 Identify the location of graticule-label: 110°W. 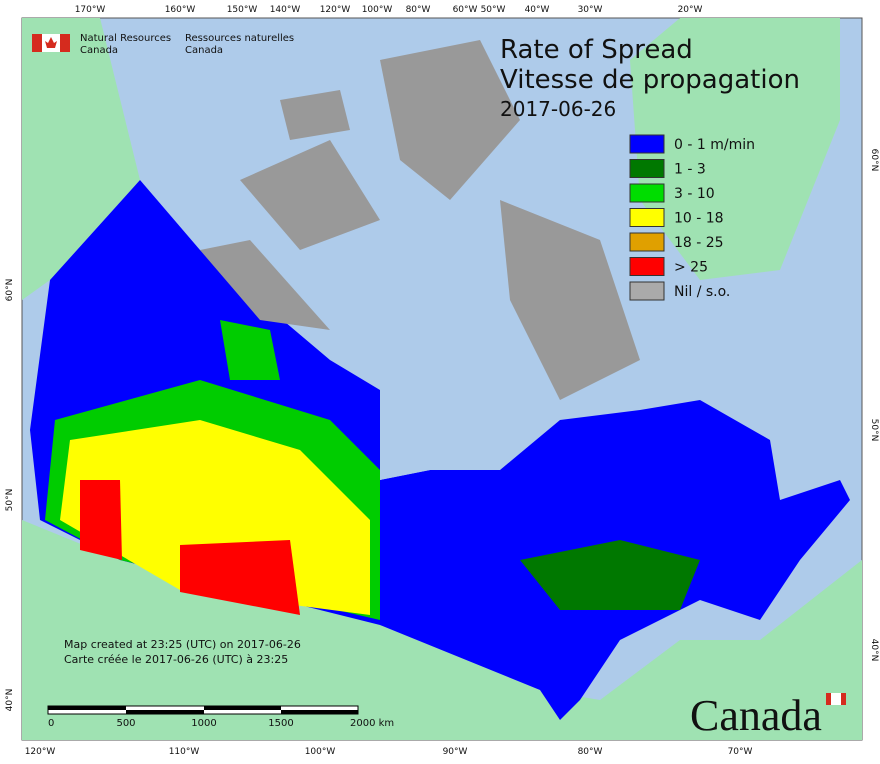
(184, 752).